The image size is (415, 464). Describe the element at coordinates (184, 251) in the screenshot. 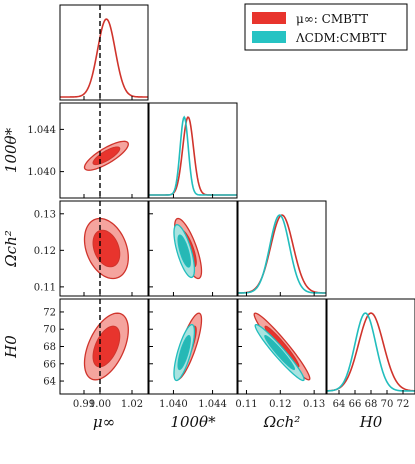

I see `contour-68-teal-theta-omch2` at that location.